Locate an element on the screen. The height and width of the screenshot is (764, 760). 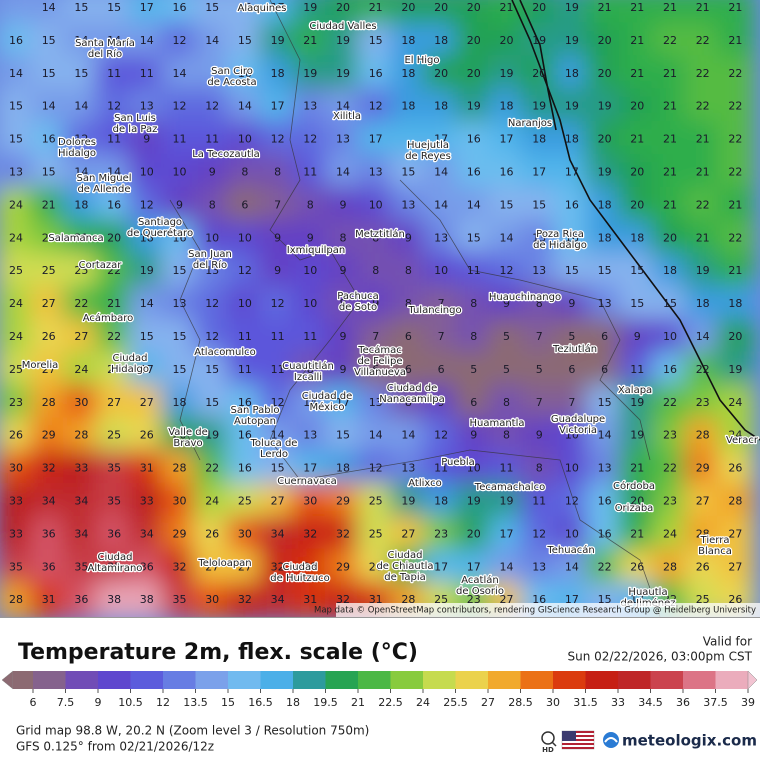
grid-value: 20 is located at coordinates (441, 73).